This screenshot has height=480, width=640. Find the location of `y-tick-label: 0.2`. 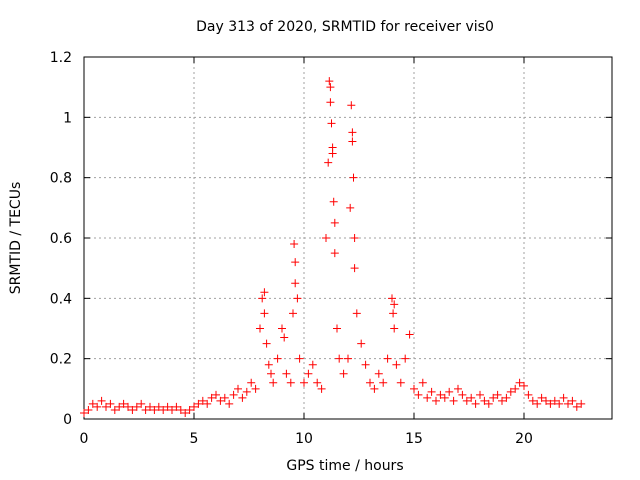

y-tick-label: 0.2 is located at coordinates (61, 360).